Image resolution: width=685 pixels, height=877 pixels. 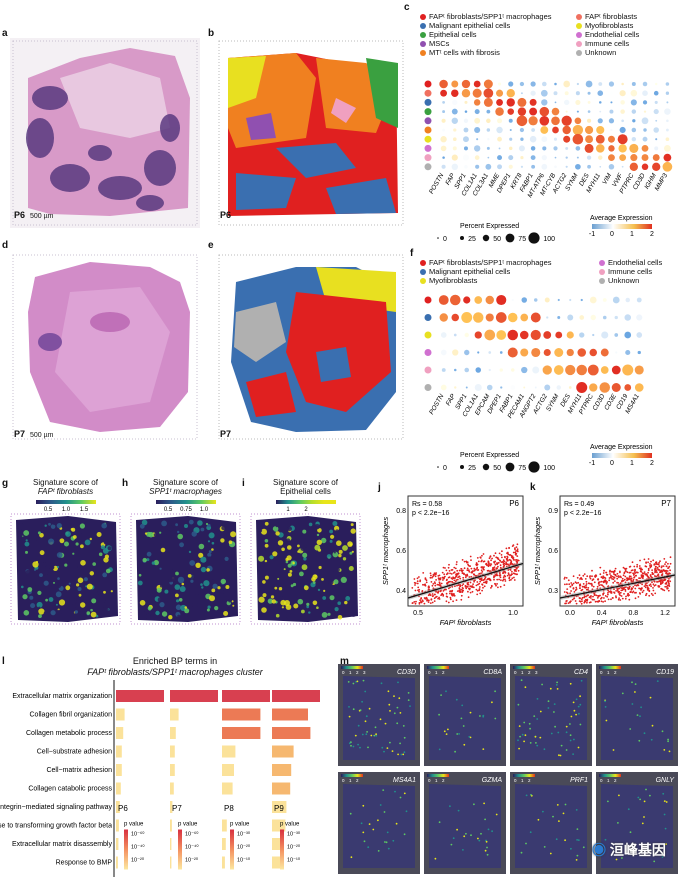 What do you see at coordinates (665, 672) in the screenshot?
I see `gene-label: CD19` at bounding box center [665, 672].